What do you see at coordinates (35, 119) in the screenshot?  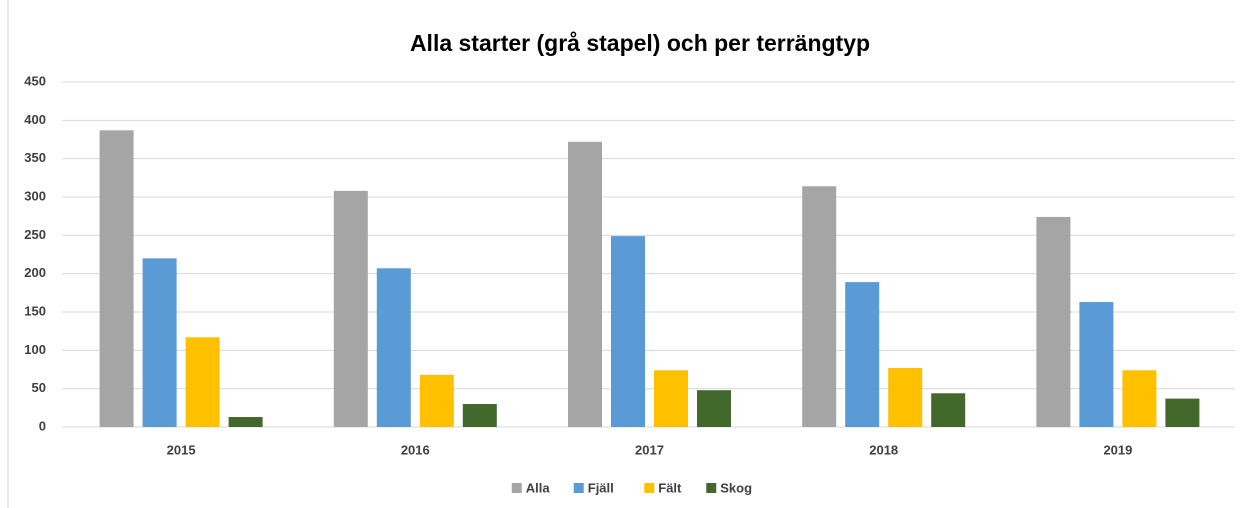 I see `y-tick-label: 400` at bounding box center [35, 119].